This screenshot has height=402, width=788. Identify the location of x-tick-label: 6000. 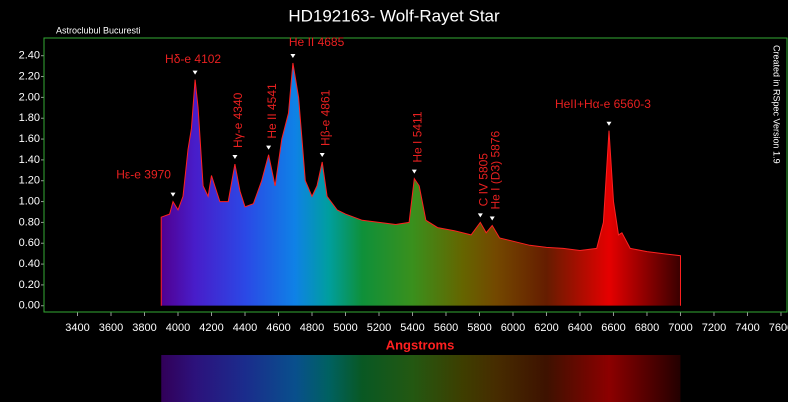
(513, 328).